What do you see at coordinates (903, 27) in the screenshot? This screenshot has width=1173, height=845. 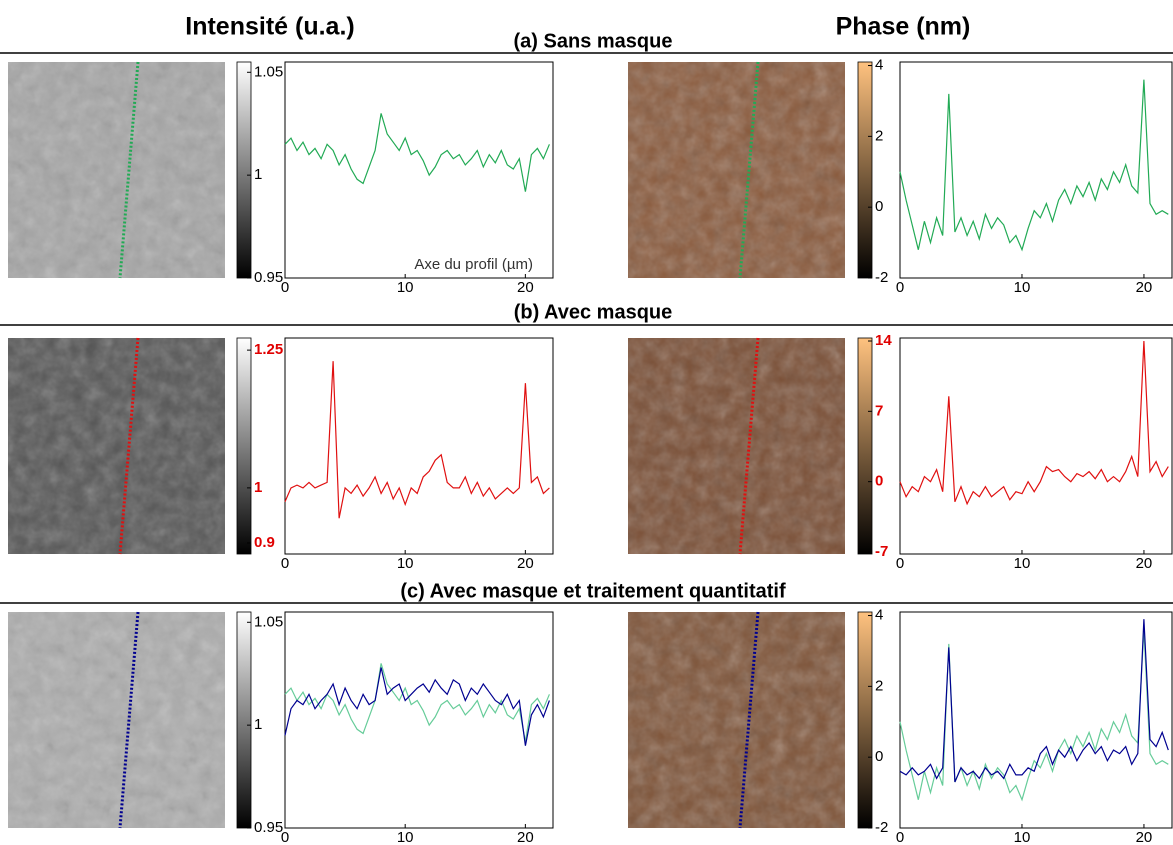 I see `column-title: Phase (nm)` at bounding box center [903, 27].